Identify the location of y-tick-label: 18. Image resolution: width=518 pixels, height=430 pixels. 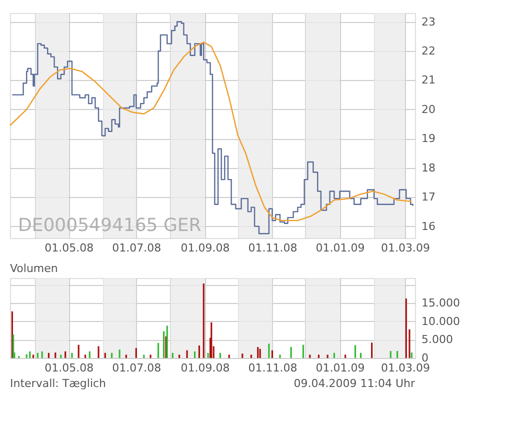
(429, 167).